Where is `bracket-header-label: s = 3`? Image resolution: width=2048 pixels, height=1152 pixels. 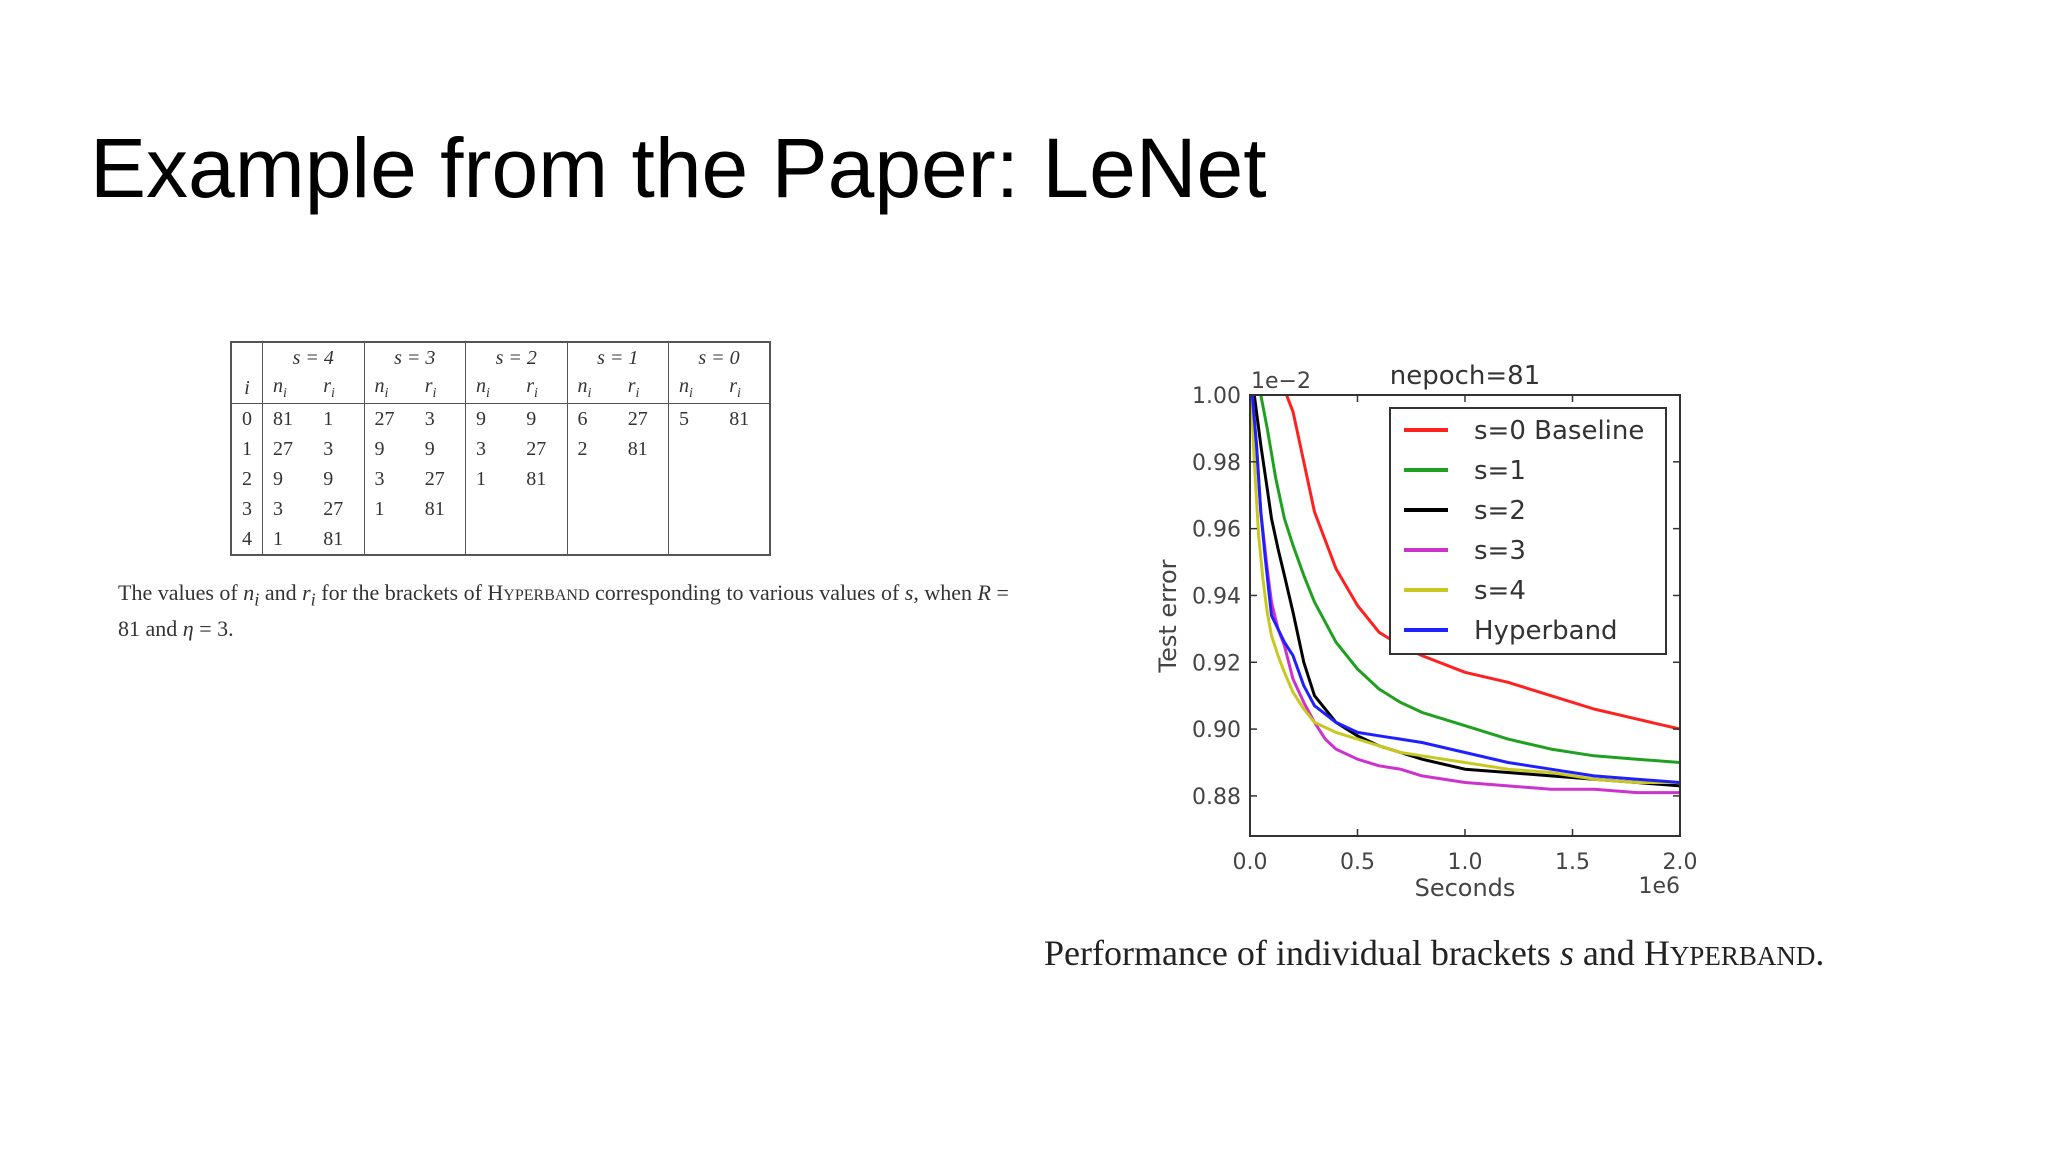 bracket-header-label: s = 3 is located at coordinates (415, 357).